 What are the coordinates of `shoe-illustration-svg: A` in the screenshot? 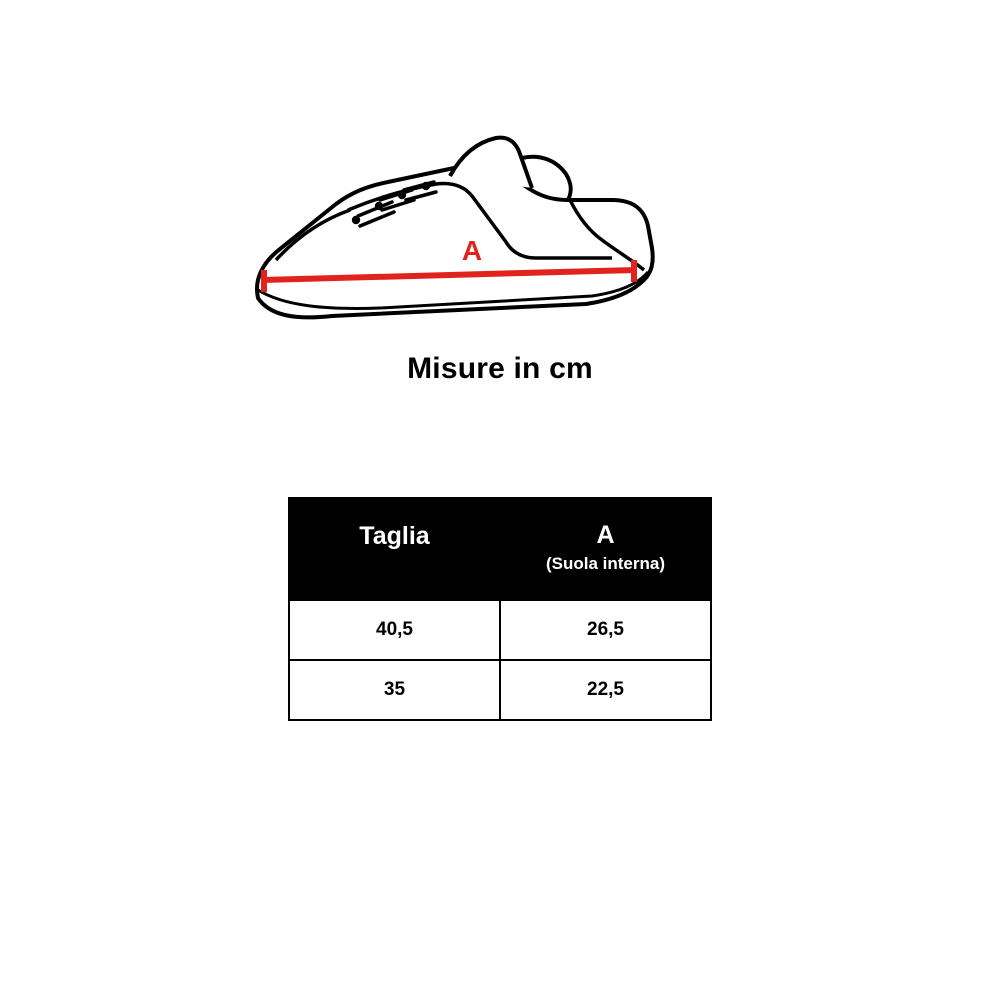 It's located at (455, 227).